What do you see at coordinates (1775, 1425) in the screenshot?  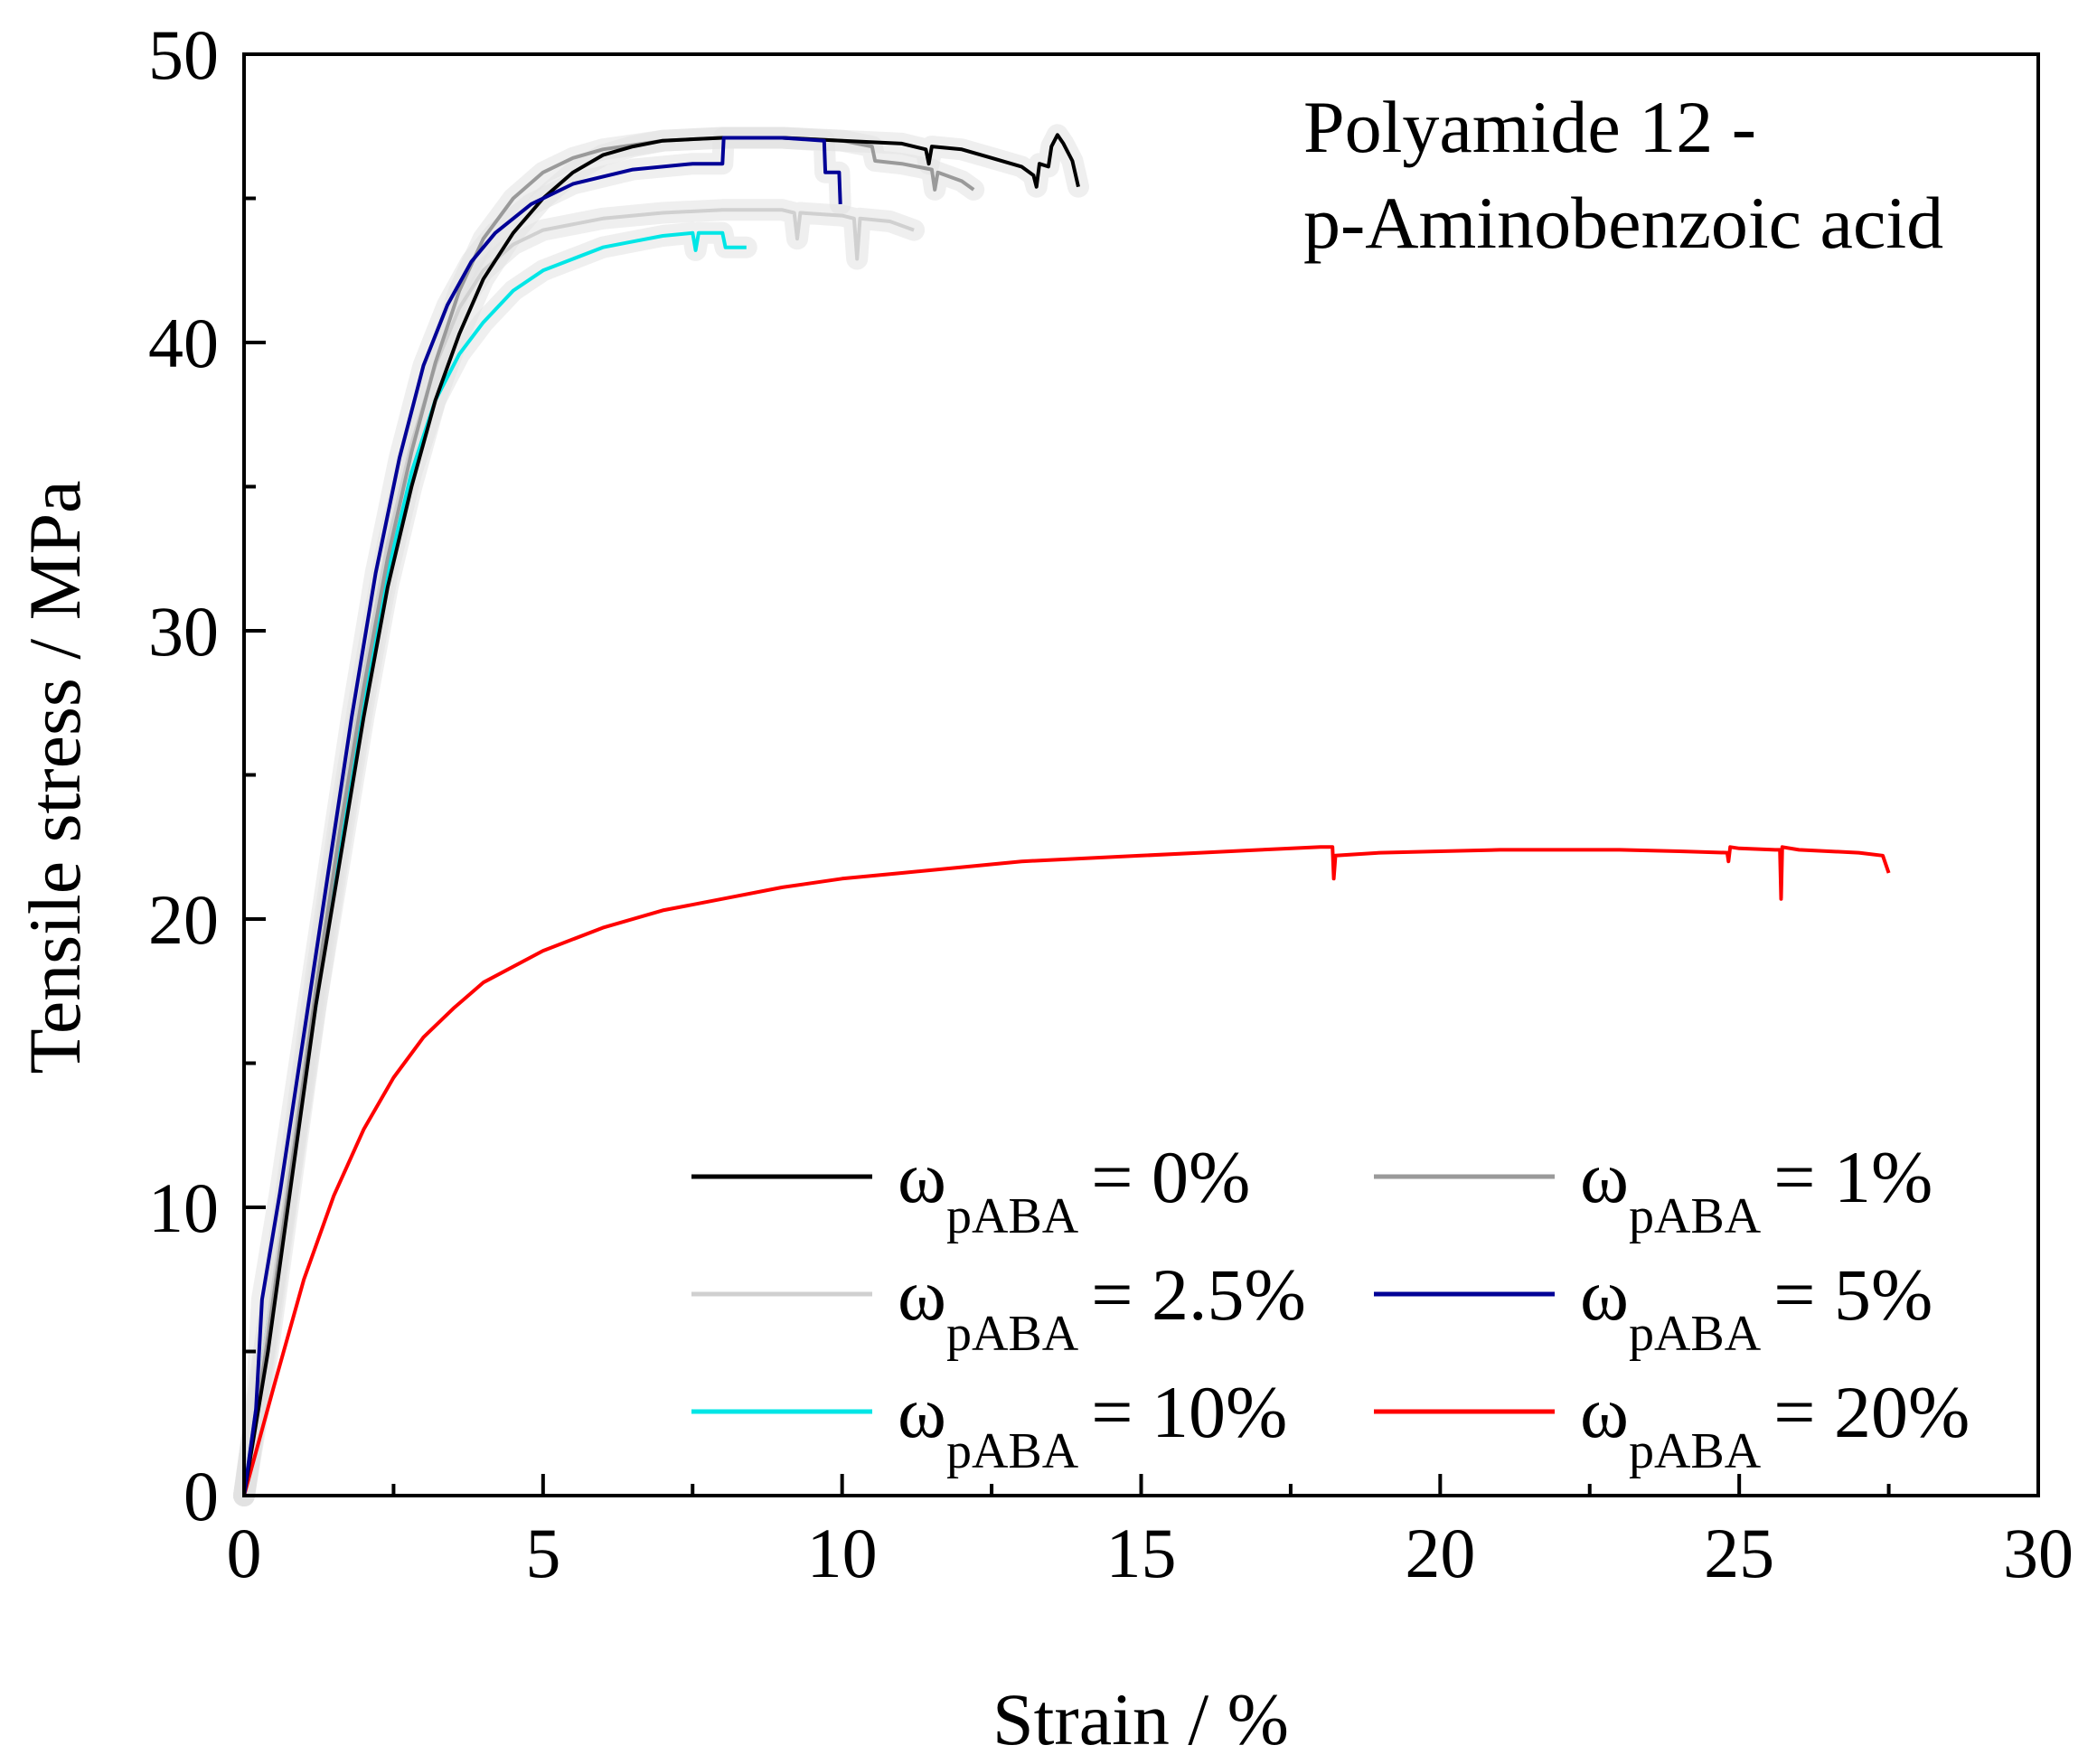 I see `legend-label-5: ωpABA = 20%` at bounding box center [1775, 1425].